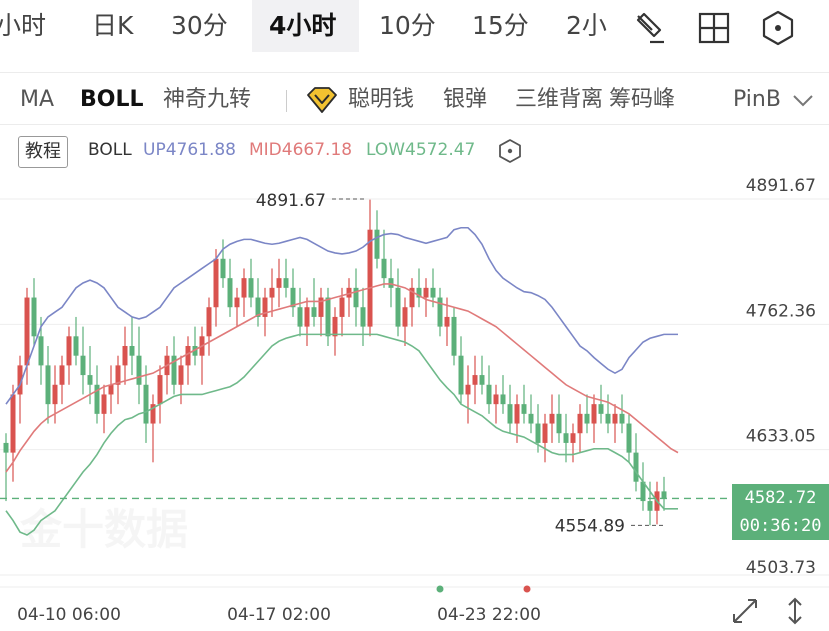 The width and height of the screenshot is (829, 631). I want to click on tab-1h: 小时, so click(23, 25).